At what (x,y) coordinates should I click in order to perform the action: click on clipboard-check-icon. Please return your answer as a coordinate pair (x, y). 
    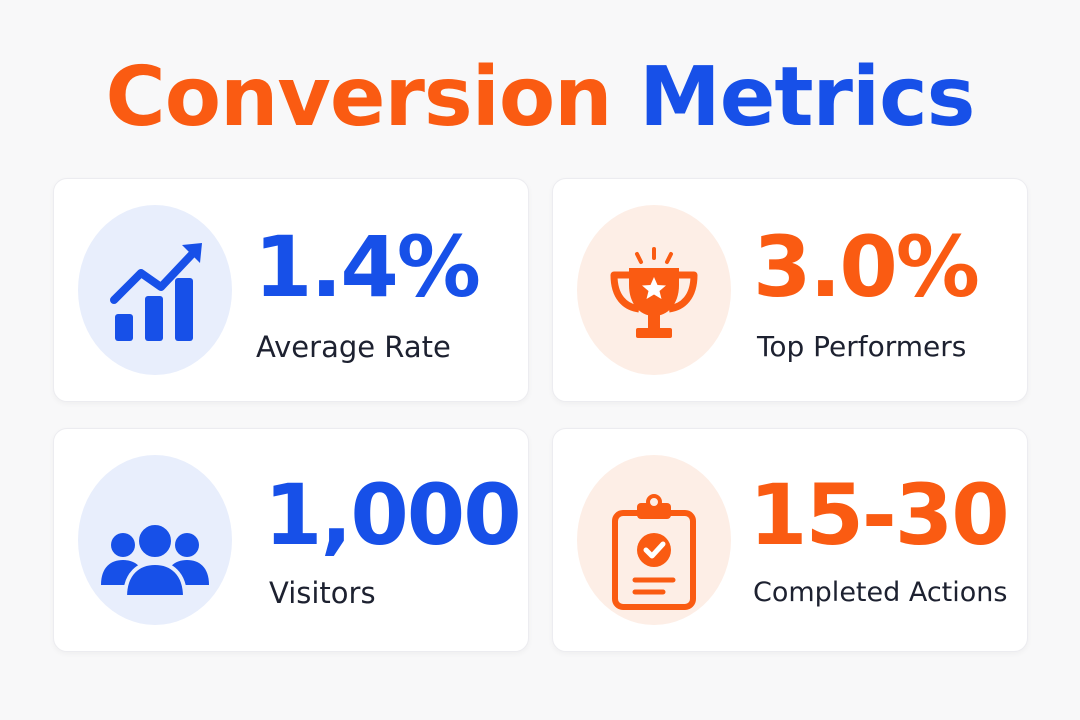
    Looking at the image, I should click on (654, 552).